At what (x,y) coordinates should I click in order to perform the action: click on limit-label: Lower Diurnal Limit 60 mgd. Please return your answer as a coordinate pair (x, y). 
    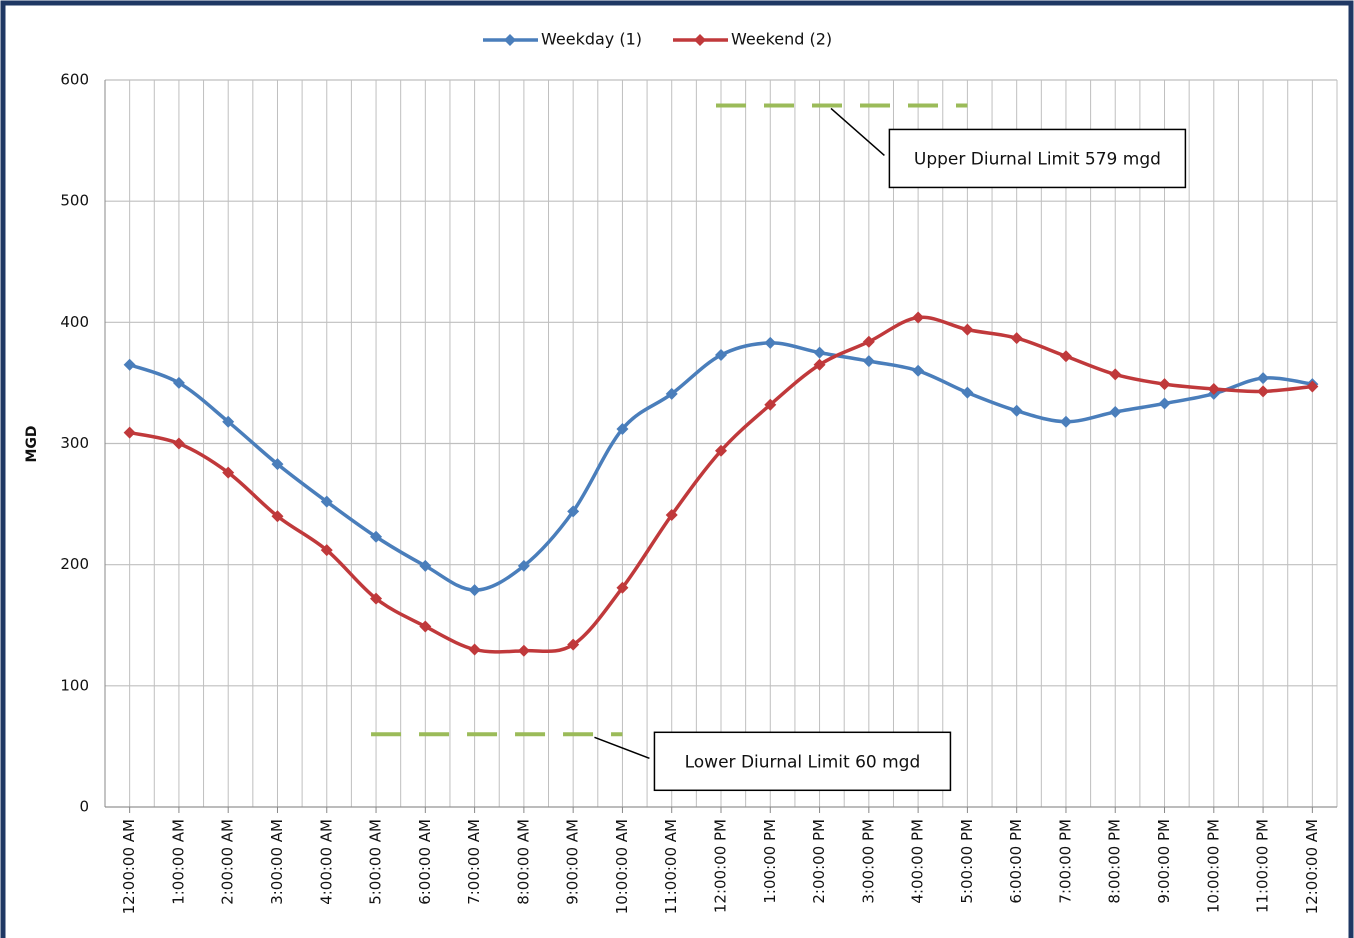
    Looking at the image, I should click on (803, 762).